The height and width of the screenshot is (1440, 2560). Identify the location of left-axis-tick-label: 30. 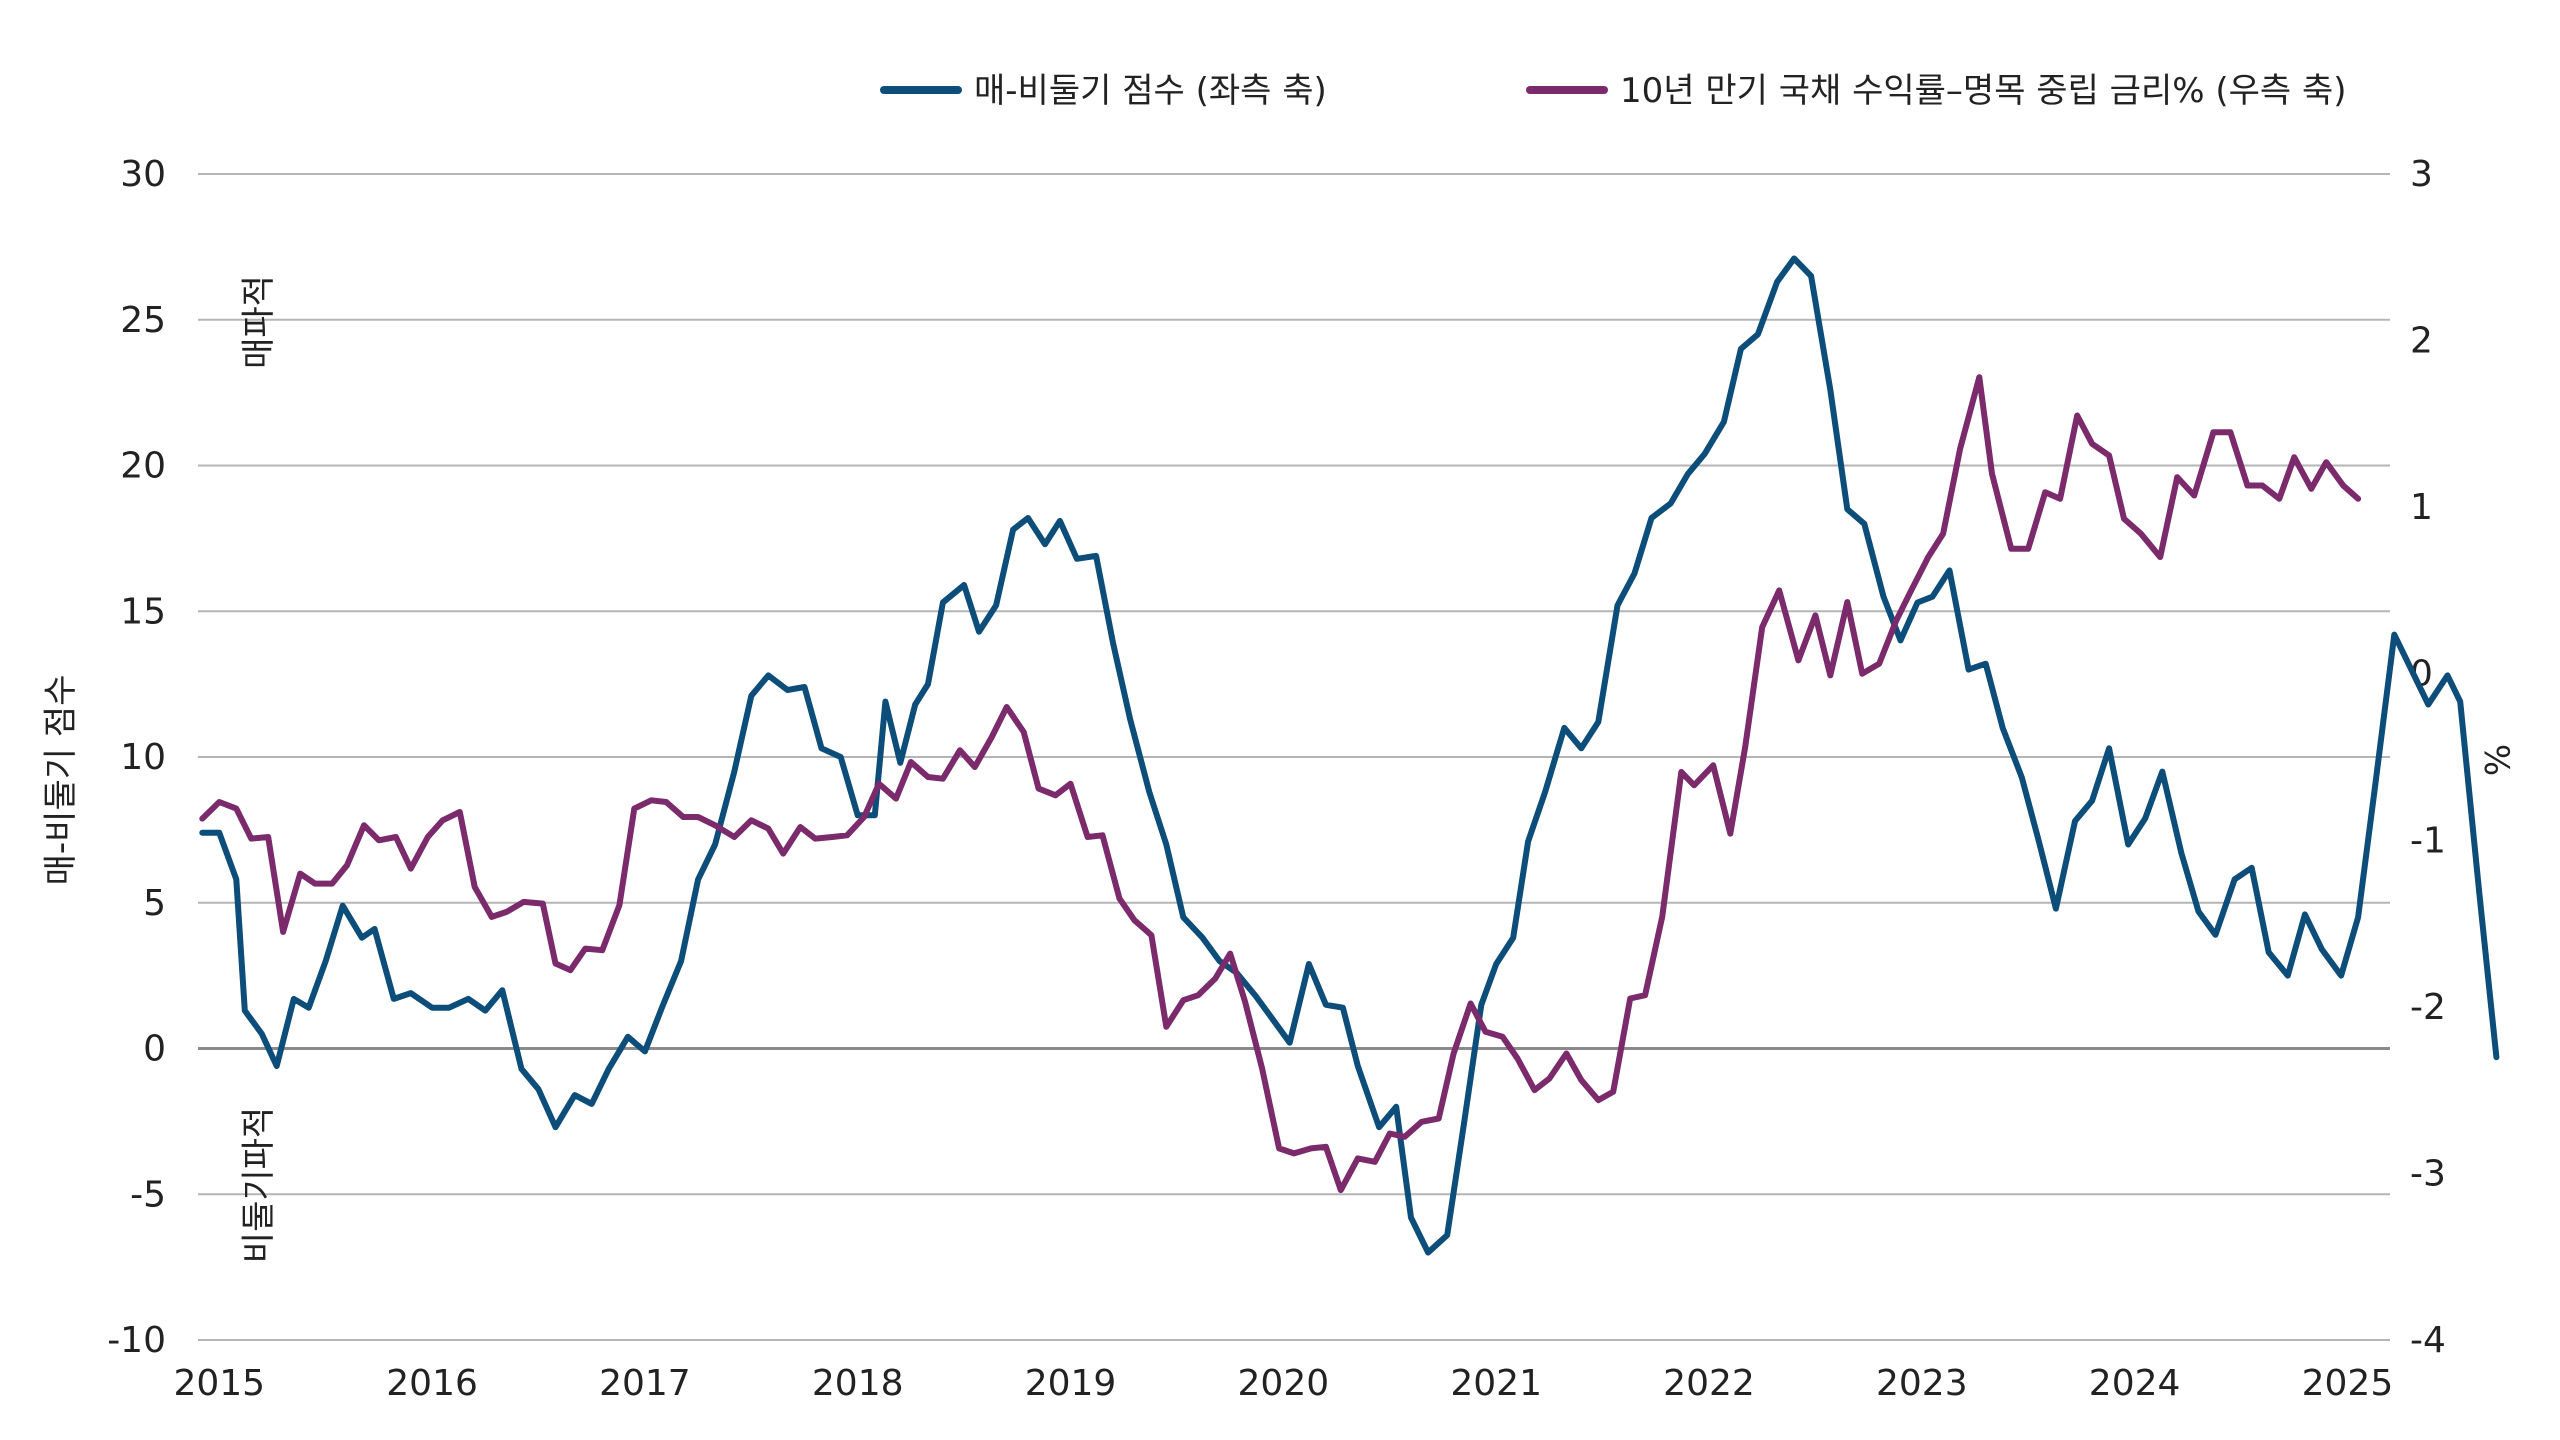
(143, 174).